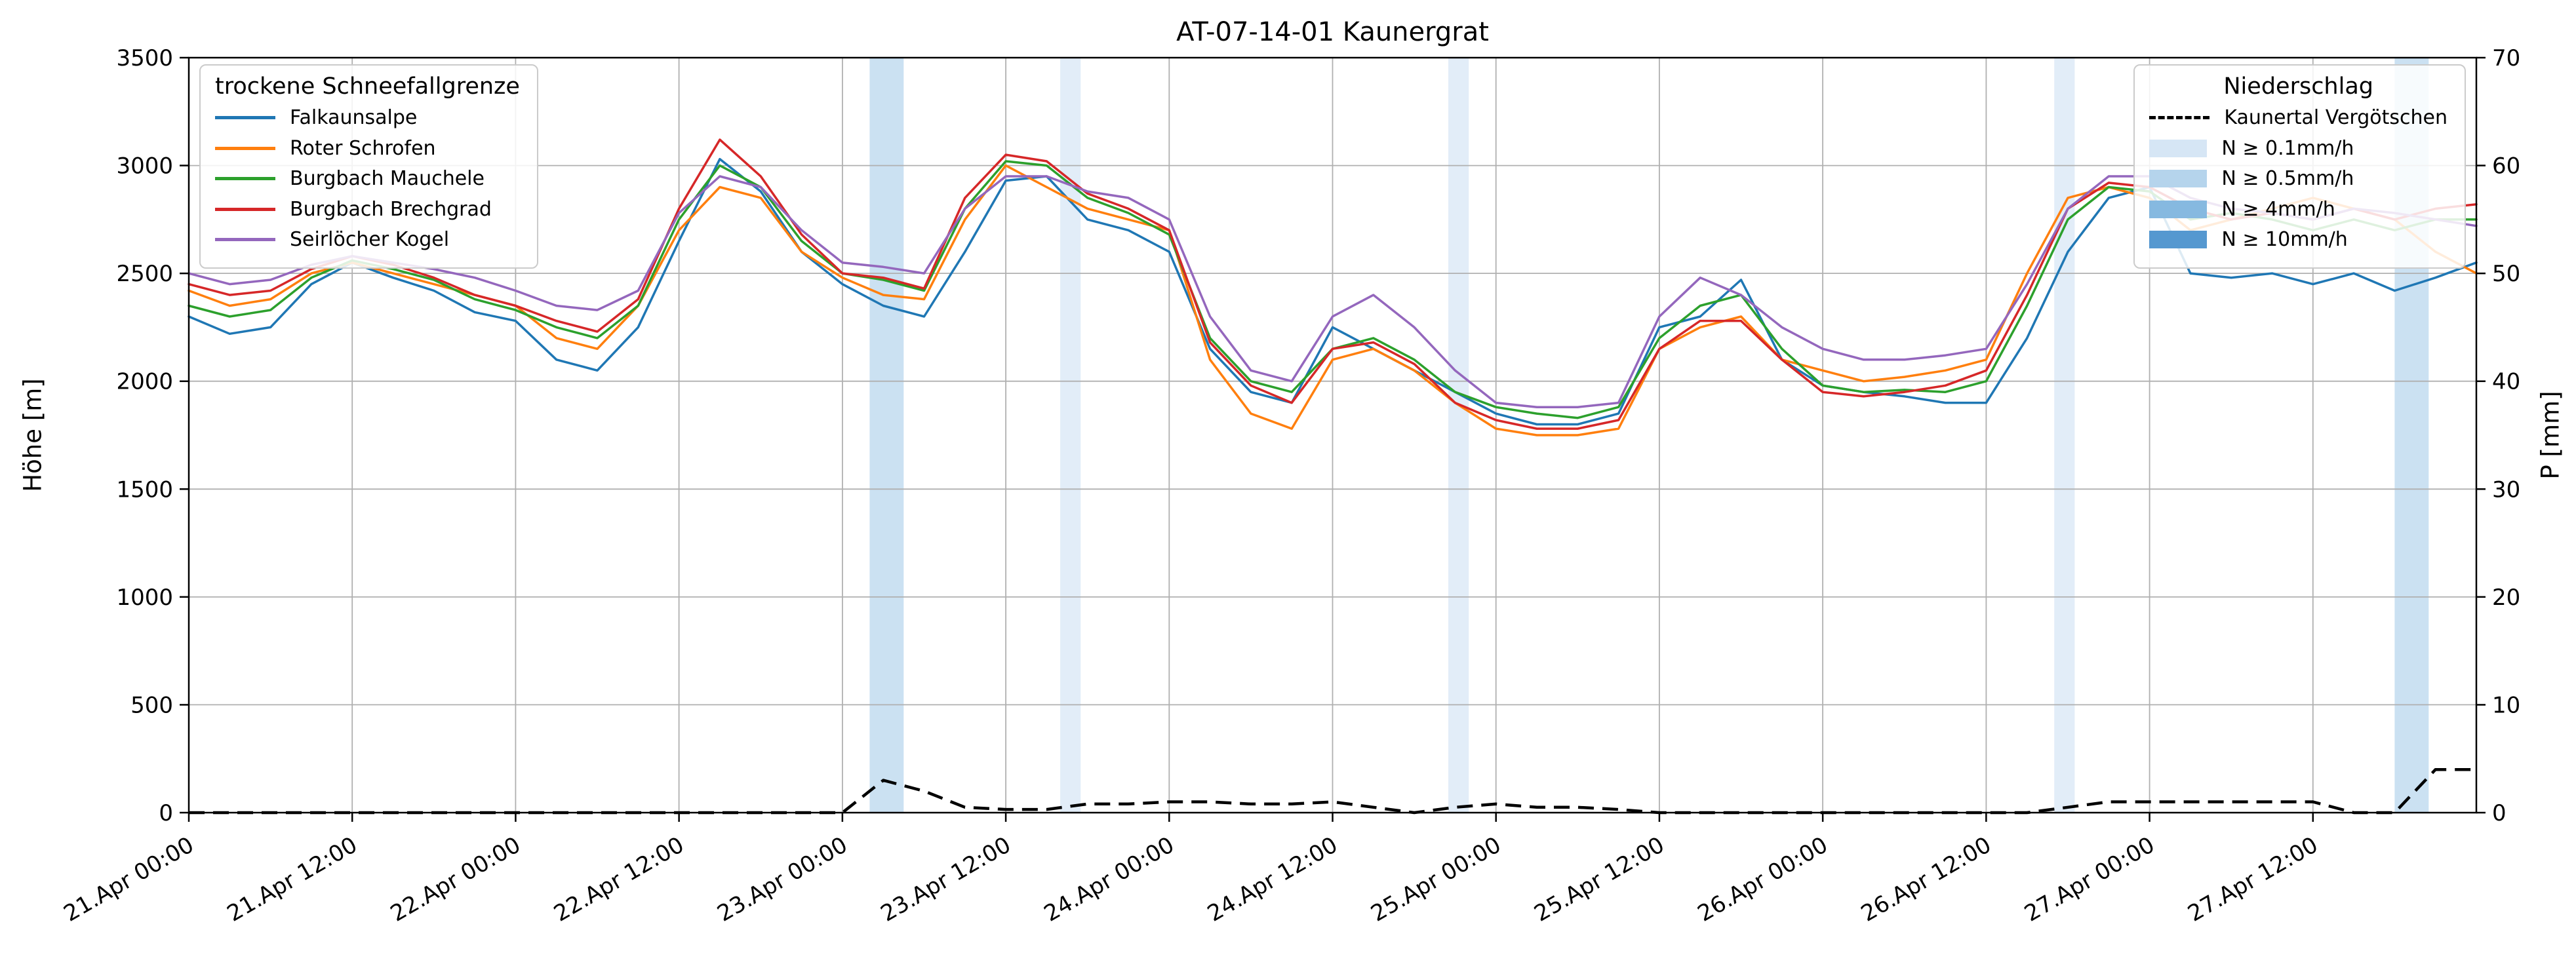  What do you see at coordinates (2506, 58) in the screenshot?
I see `y-tick-label-right: 70` at bounding box center [2506, 58].